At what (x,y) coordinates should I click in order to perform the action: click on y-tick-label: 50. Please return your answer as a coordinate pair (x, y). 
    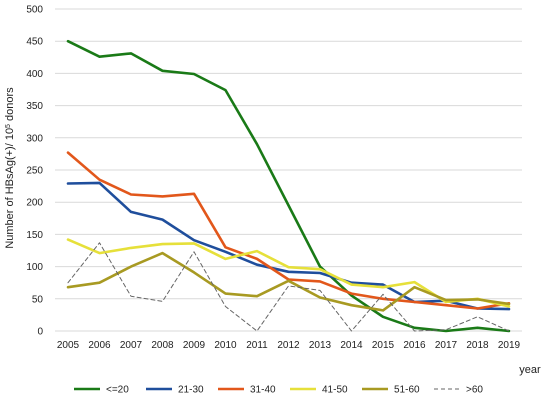
    Looking at the image, I should click on (38, 299).